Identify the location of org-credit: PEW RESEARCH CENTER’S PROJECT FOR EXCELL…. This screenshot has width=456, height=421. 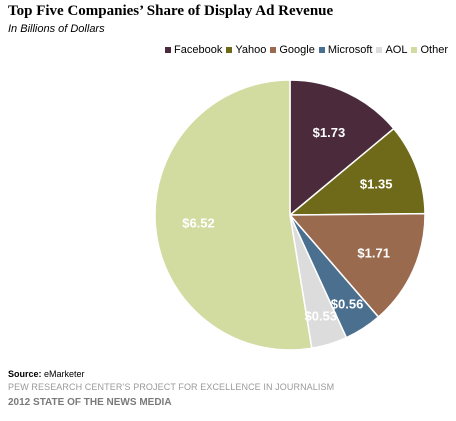
(171, 387).